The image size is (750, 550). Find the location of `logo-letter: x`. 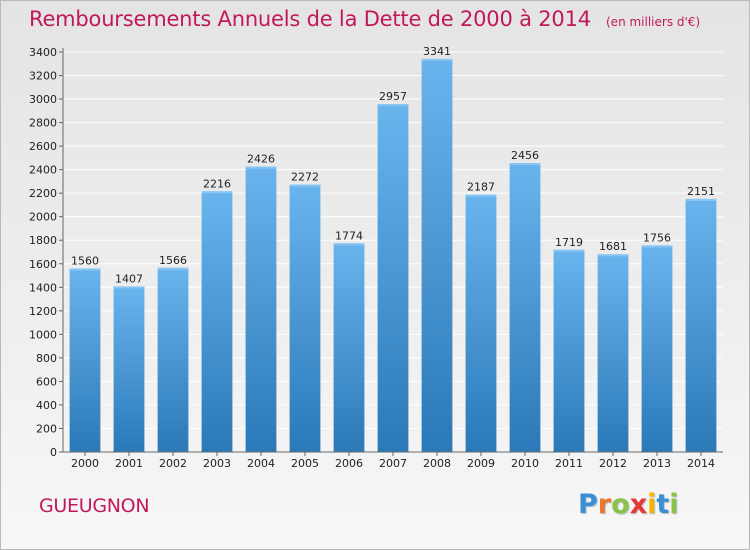

logo-letter: x is located at coordinates (638, 504).